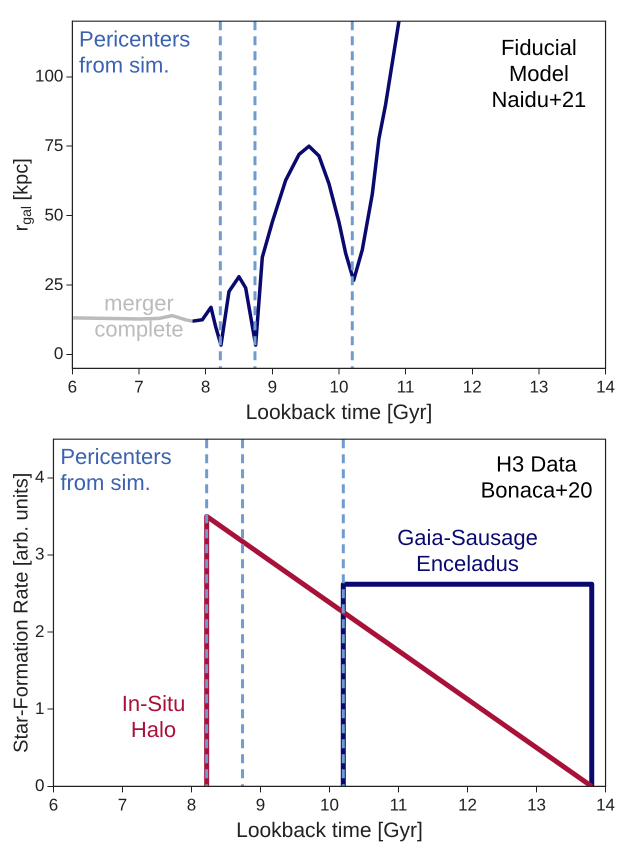 This screenshot has width=626, height=855. I want to click on y-tick-label: 50, so click(54, 214).